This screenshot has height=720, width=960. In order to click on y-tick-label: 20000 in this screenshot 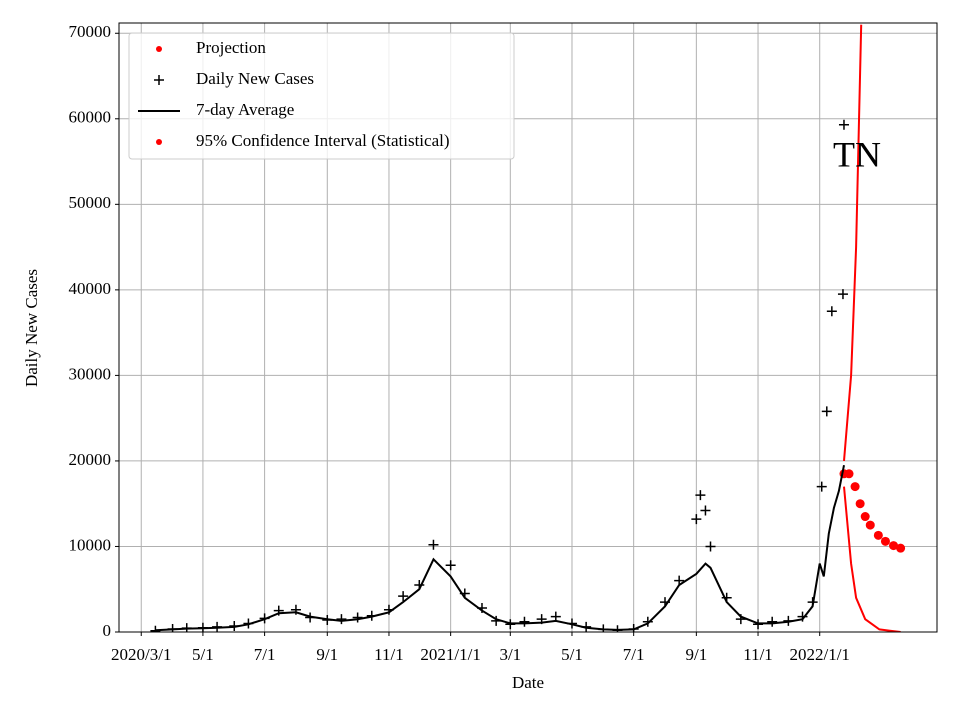, I will do `click(90, 459)`.